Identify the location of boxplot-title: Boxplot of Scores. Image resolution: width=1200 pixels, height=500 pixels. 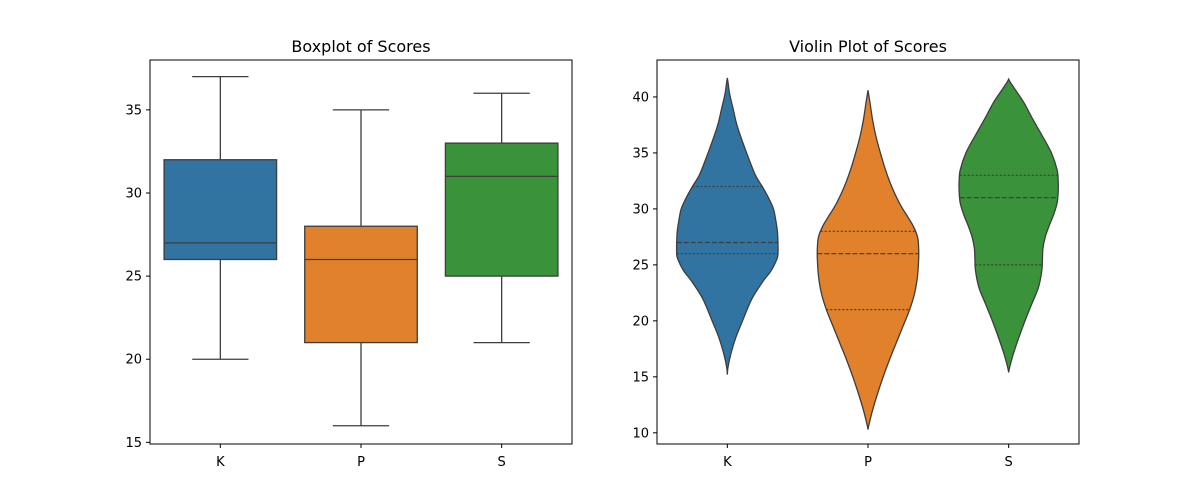
(360, 46).